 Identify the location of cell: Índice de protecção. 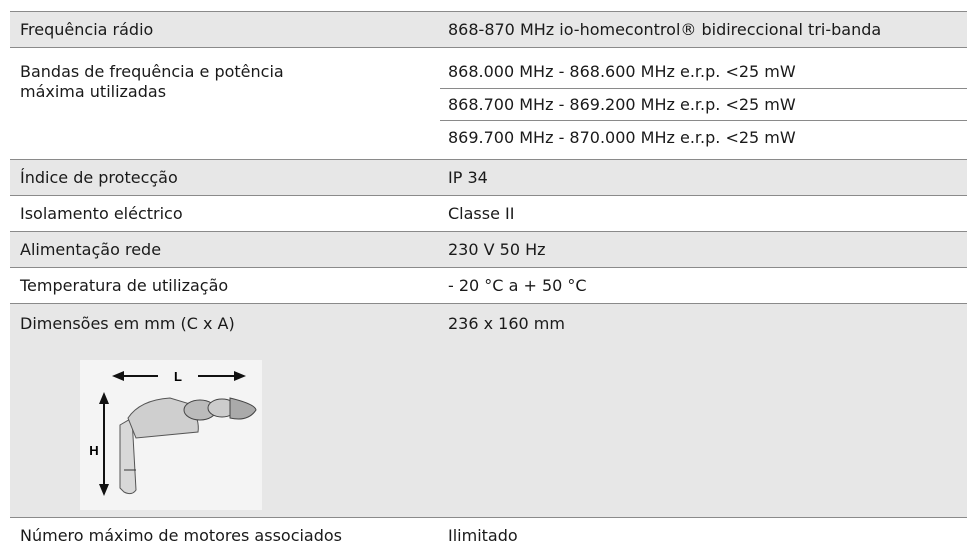
(99, 177).